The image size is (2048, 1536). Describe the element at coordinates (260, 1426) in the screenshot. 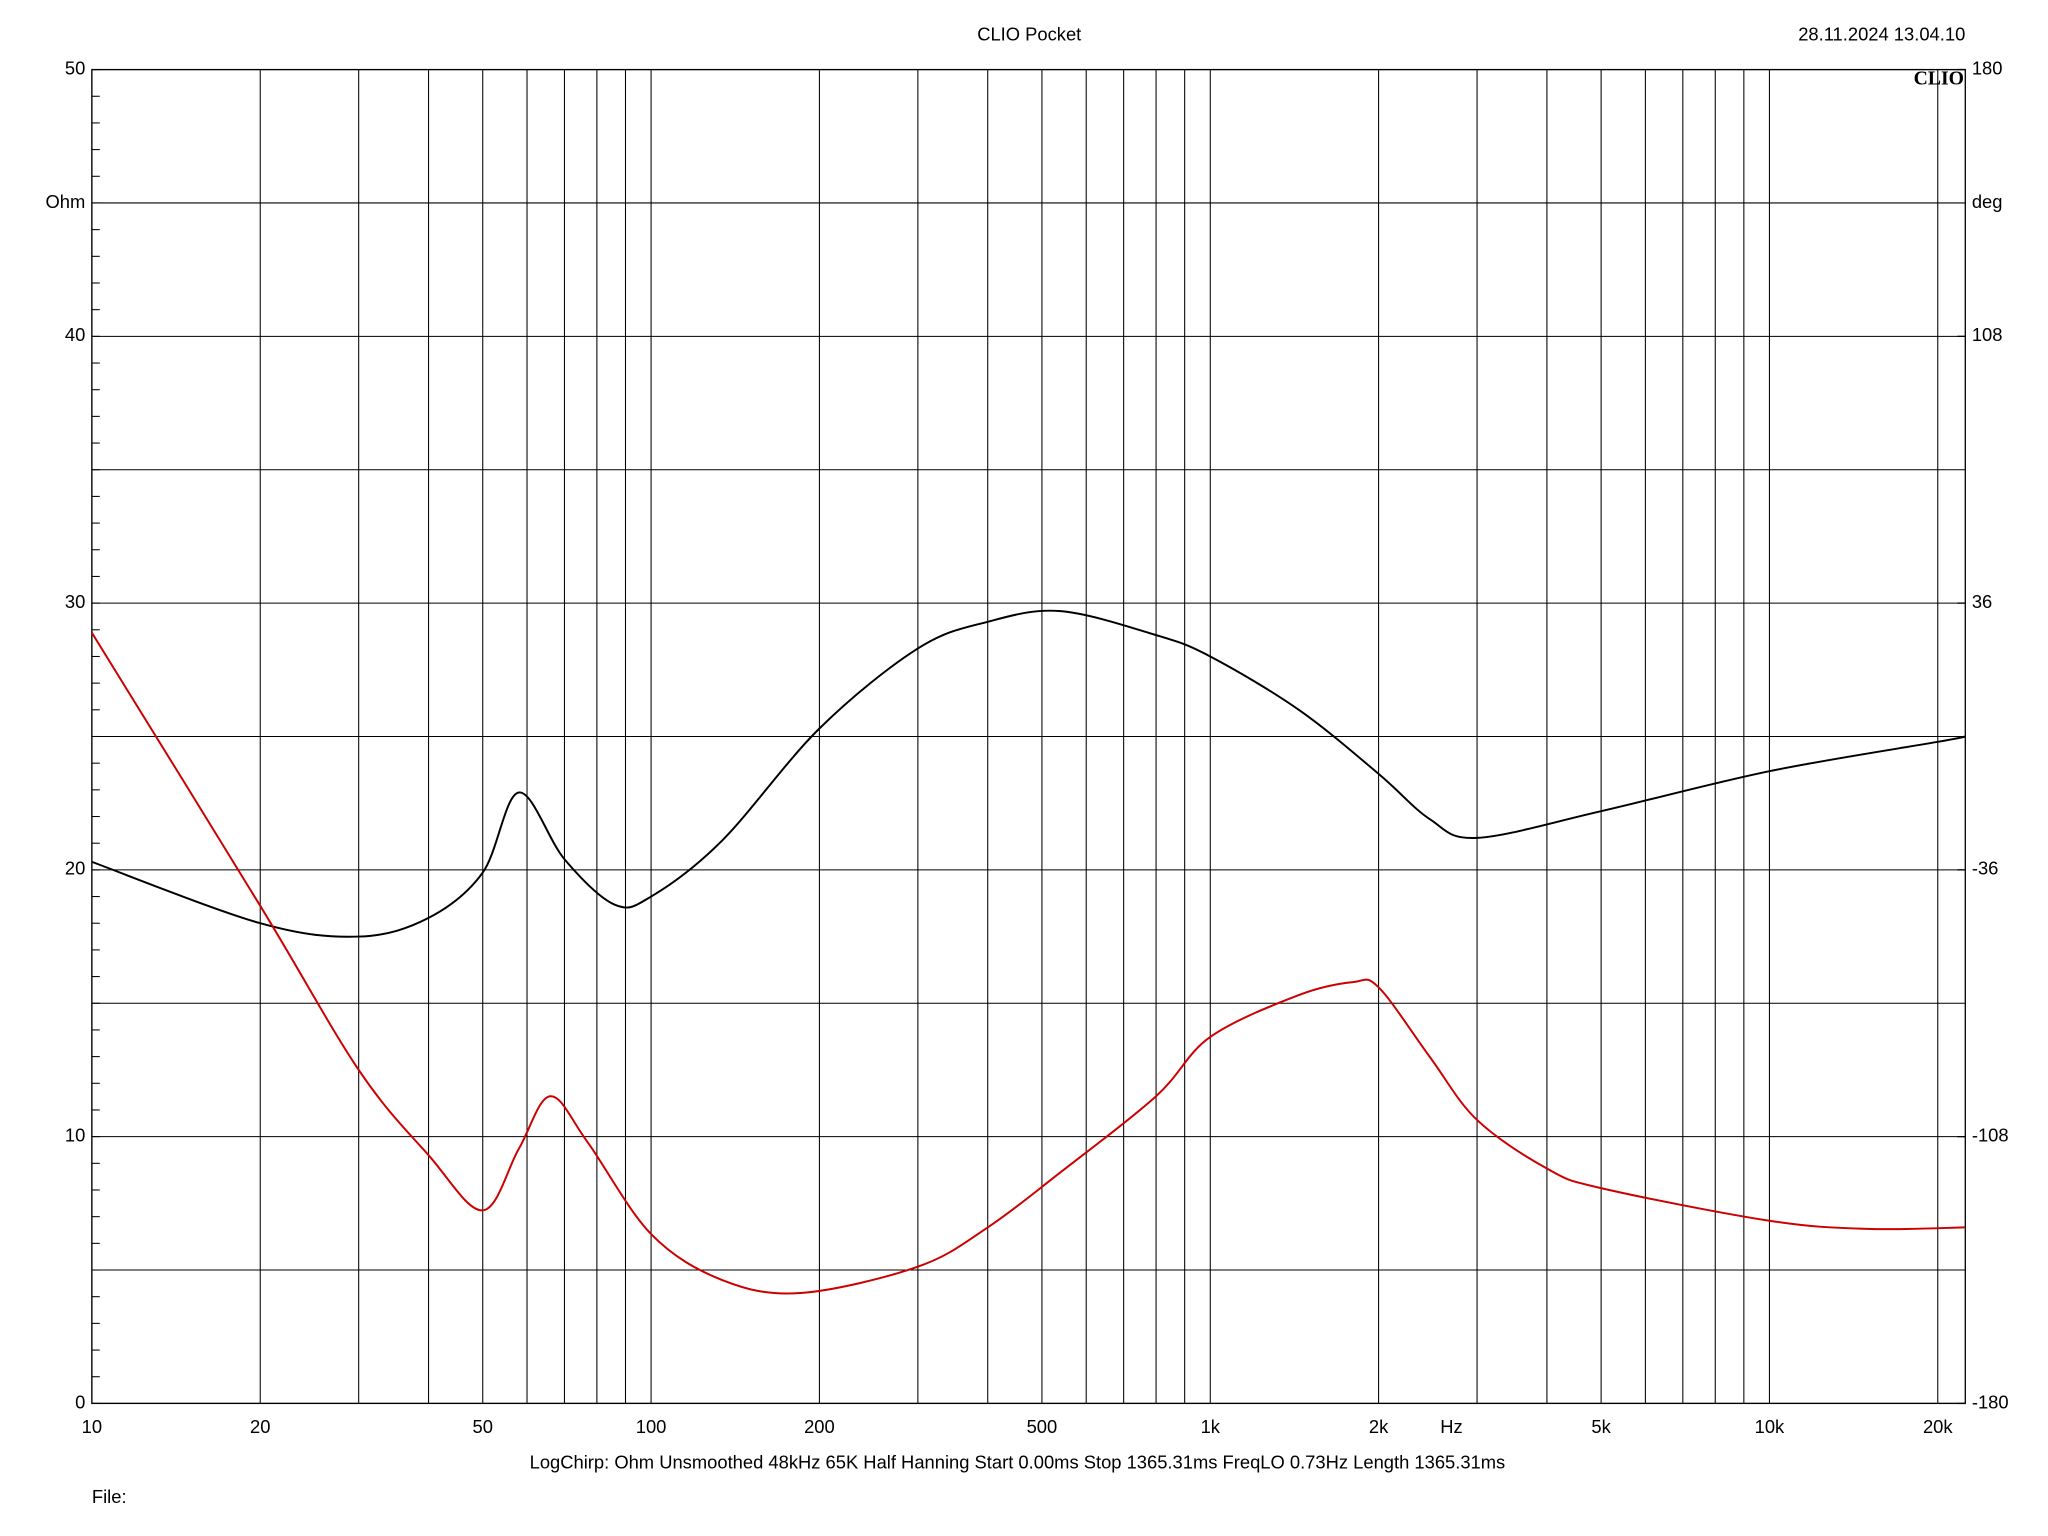

I see `x-tick-label: 20` at that location.